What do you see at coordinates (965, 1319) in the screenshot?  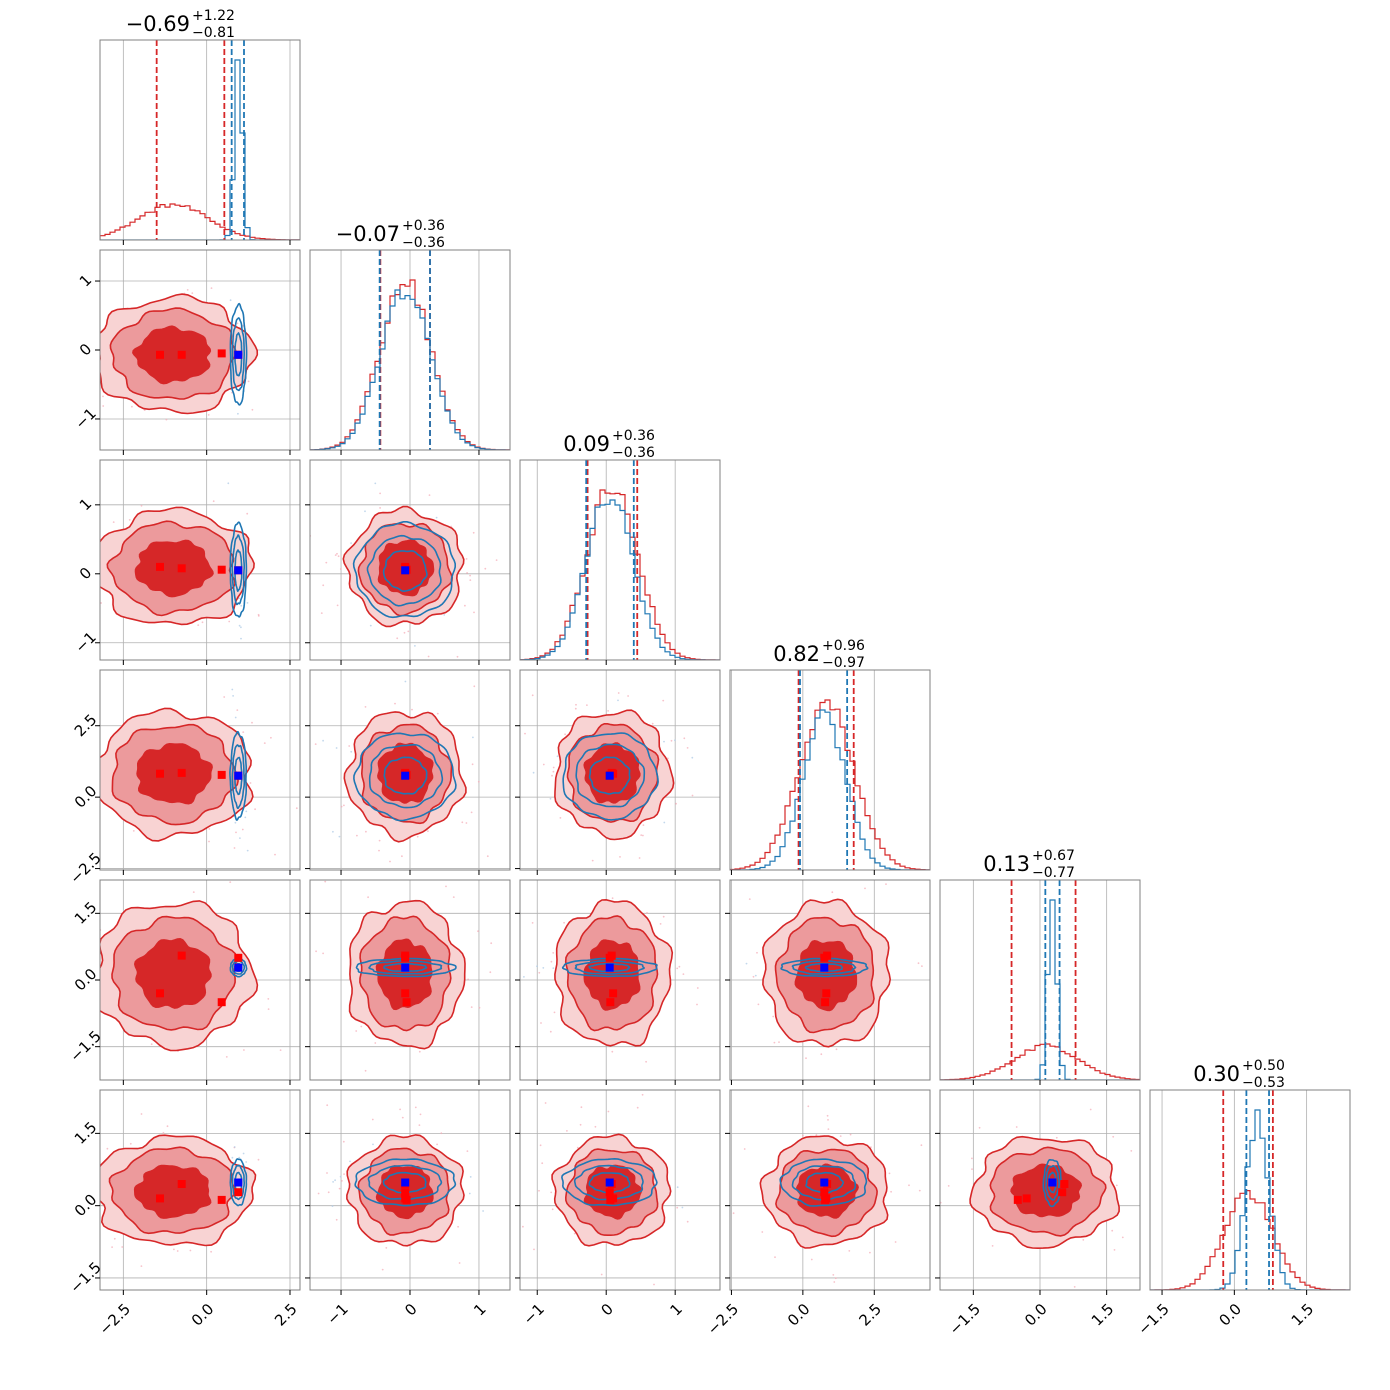 I see `tick-label-x: −1.5` at bounding box center [965, 1319].